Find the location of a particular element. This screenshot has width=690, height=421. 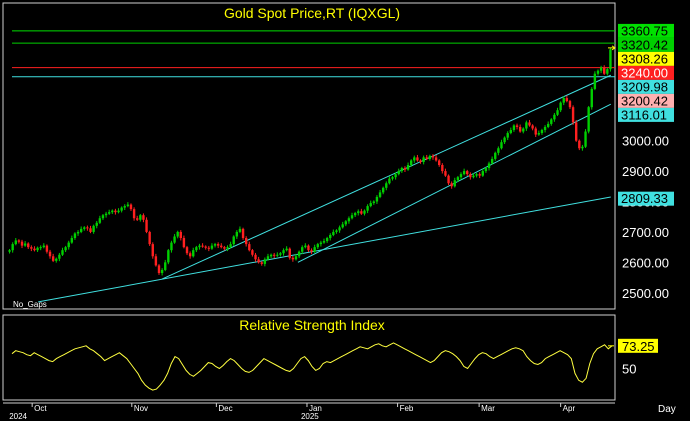

y-tick-label: 3000.00 is located at coordinates (645, 141).